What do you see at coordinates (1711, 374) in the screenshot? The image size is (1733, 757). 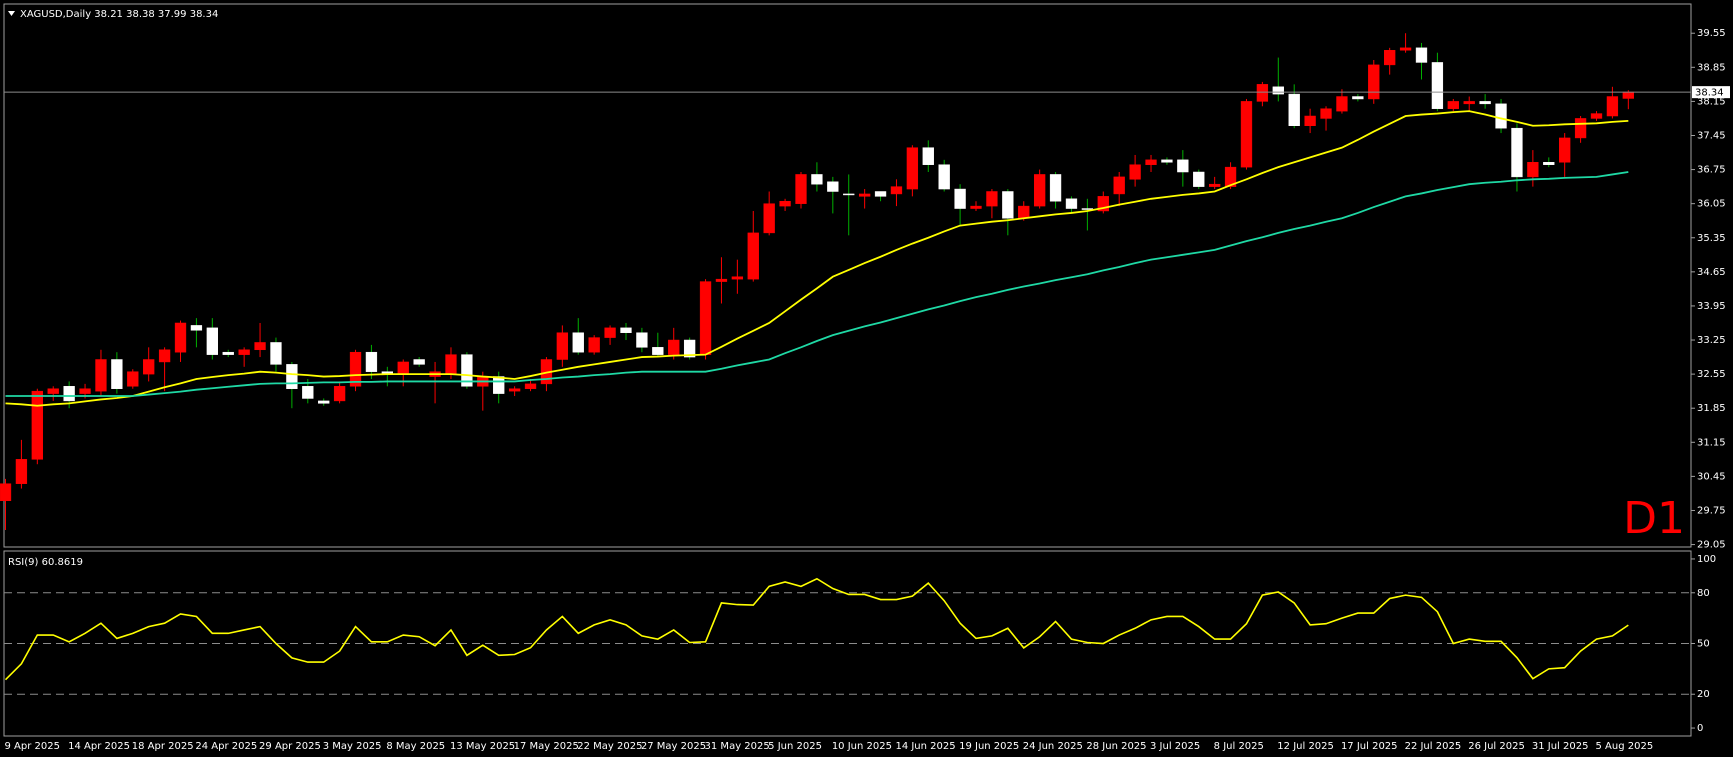 I see `y-tick-label: 32.55` at bounding box center [1711, 374].